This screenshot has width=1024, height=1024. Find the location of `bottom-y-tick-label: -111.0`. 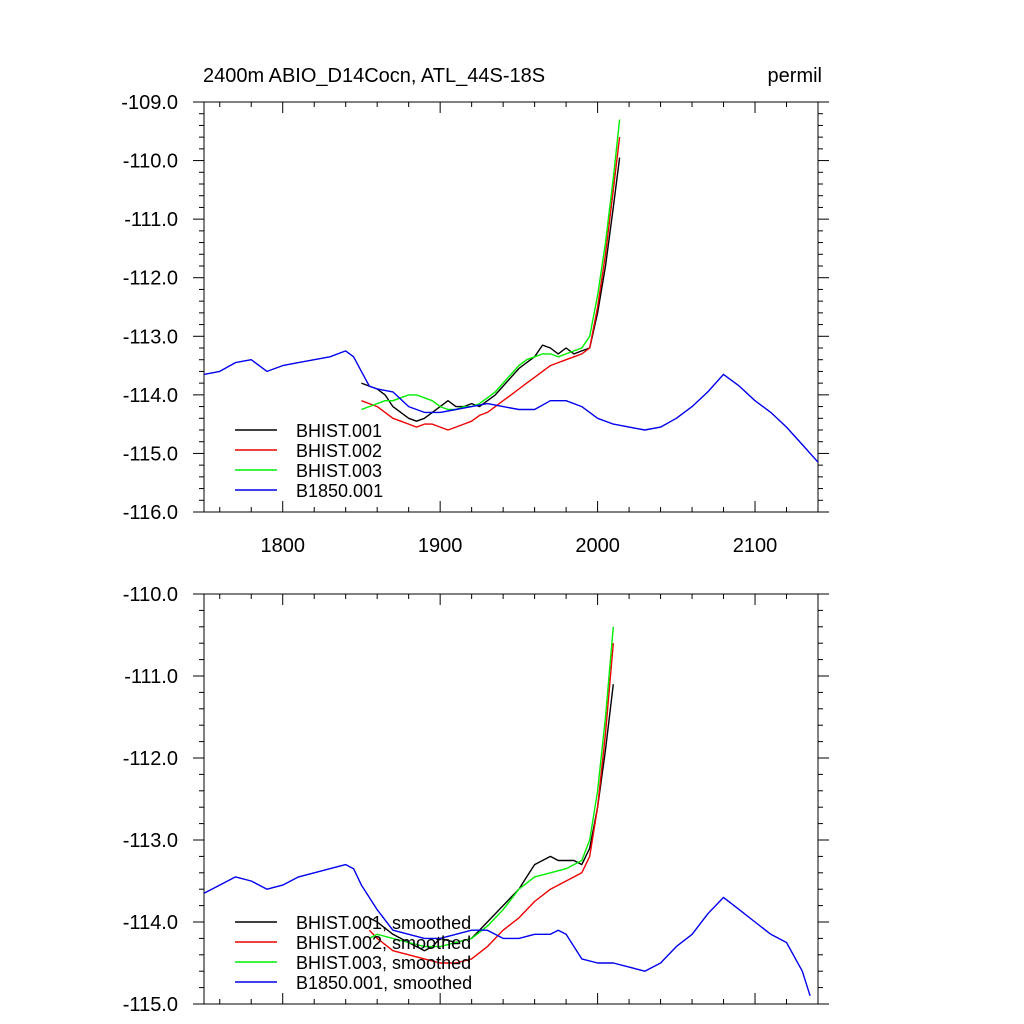

bottom-y-tick-label: -111.0 is located at coordinates (151, 677).